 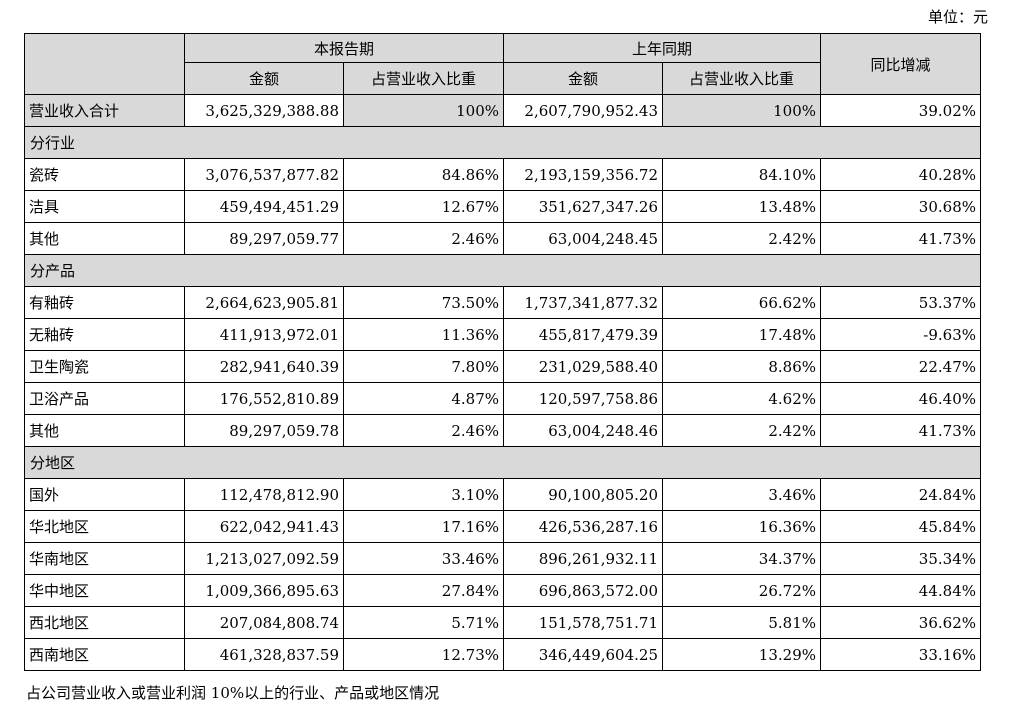 I want to click on prior-amount-cell: 231,029,588.40, so click(x=583, y=366).